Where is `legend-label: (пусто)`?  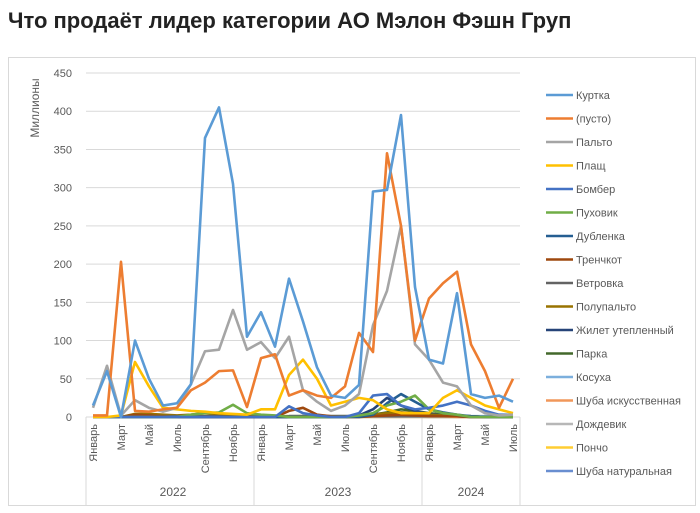 legend-label: (пусто) is located at coordinates (593, 120).